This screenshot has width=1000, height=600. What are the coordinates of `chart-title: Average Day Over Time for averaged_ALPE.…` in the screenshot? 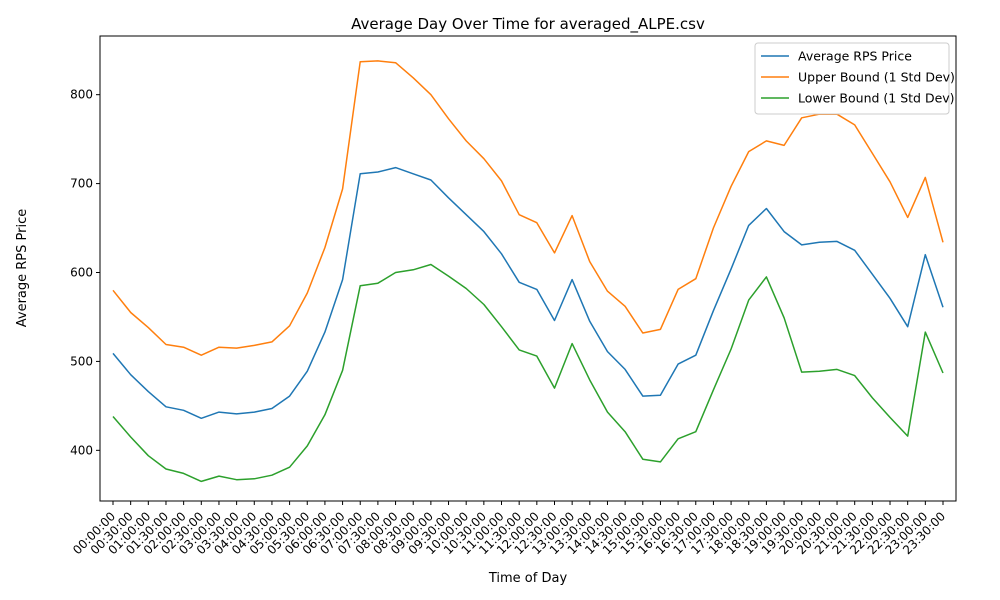 It's located at (528, 24).